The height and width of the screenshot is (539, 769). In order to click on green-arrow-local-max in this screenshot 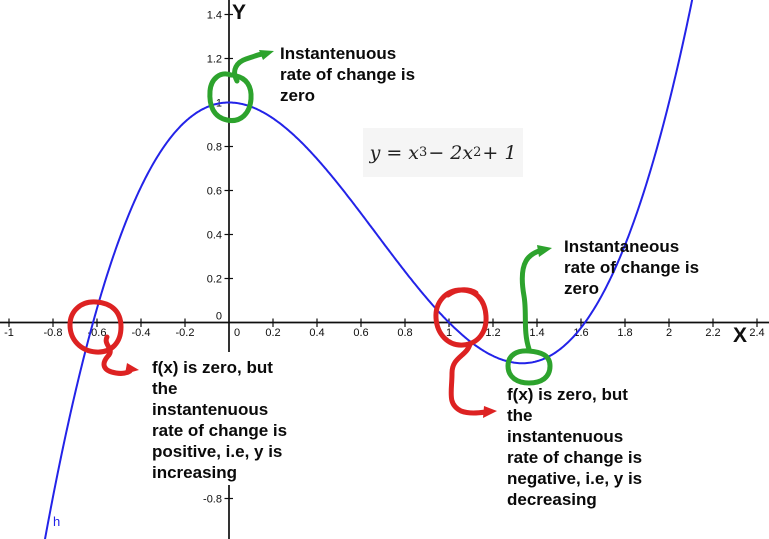, I will do `click(253, 67)`.